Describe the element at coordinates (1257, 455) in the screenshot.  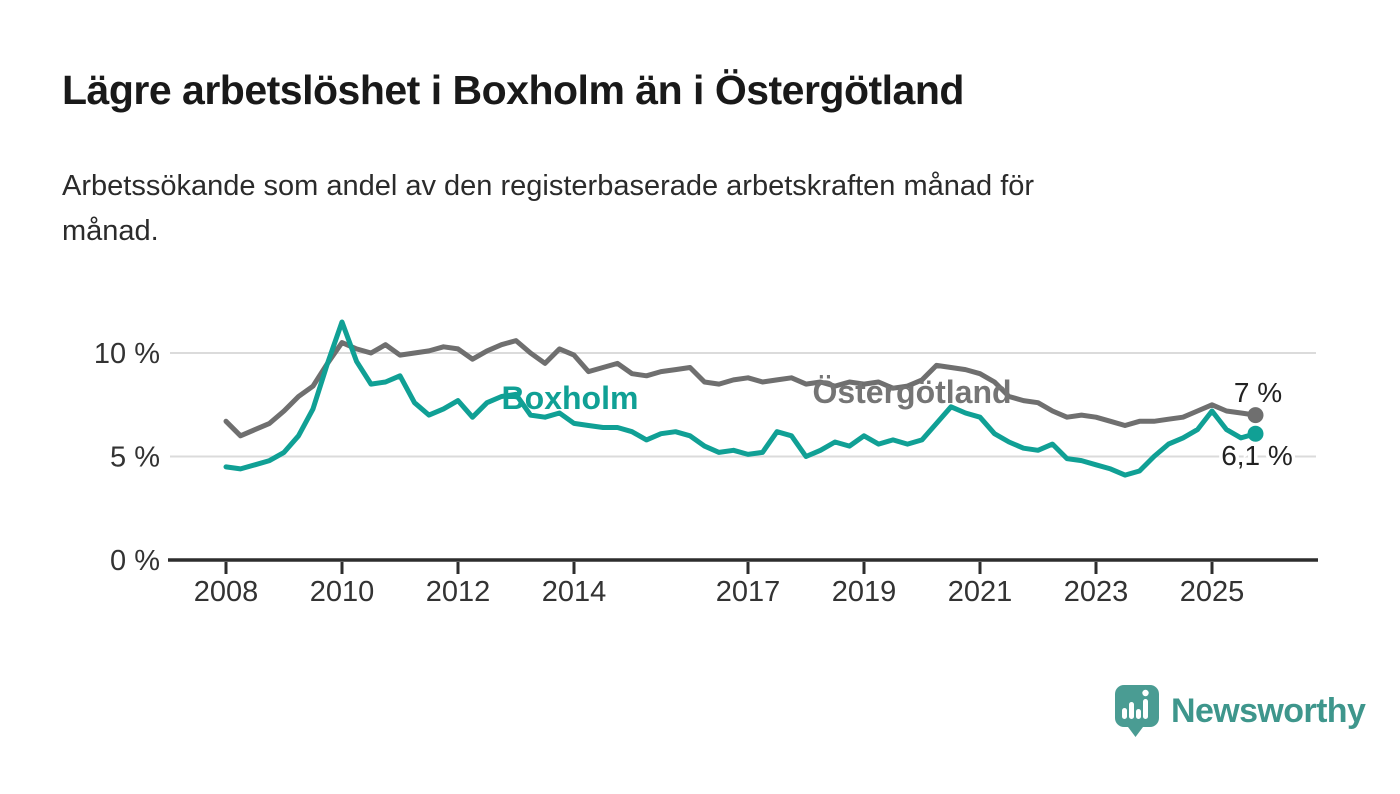
I see `end-value-label-boxholm: 6,1 %` at that location.